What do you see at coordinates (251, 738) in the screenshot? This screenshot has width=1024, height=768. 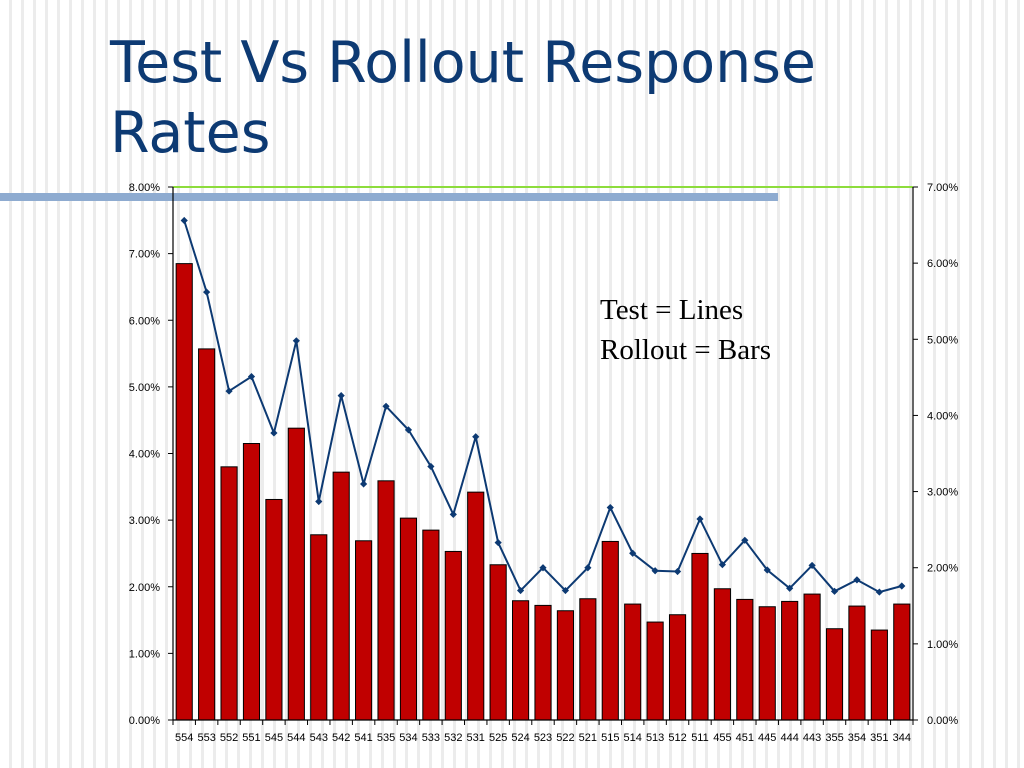 I see `x-category-label: 551` at bounding box center [251, 738].